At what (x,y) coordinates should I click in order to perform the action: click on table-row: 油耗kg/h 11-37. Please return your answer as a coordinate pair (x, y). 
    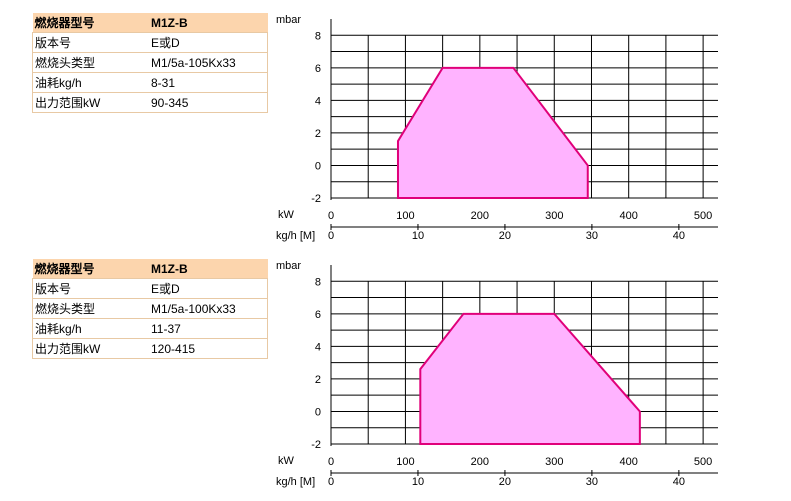
    Looking at the image, I should click on (150, 328).